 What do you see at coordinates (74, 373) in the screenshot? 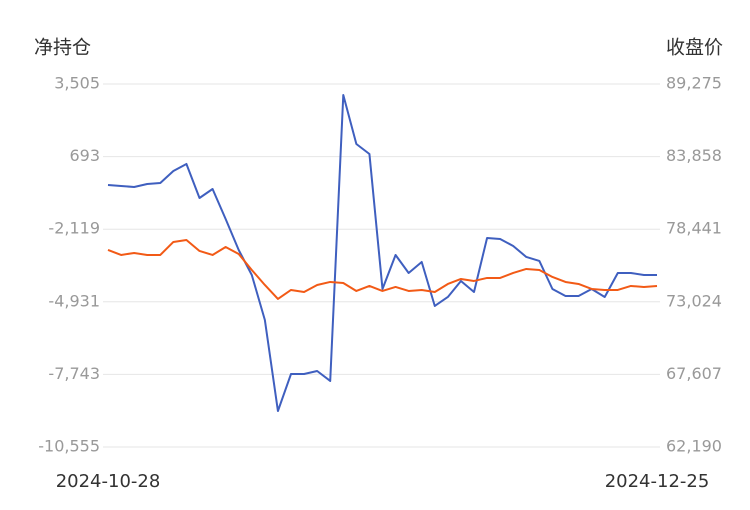
I see `y-tick-label: -7,743` at bounding box center [74, 373].